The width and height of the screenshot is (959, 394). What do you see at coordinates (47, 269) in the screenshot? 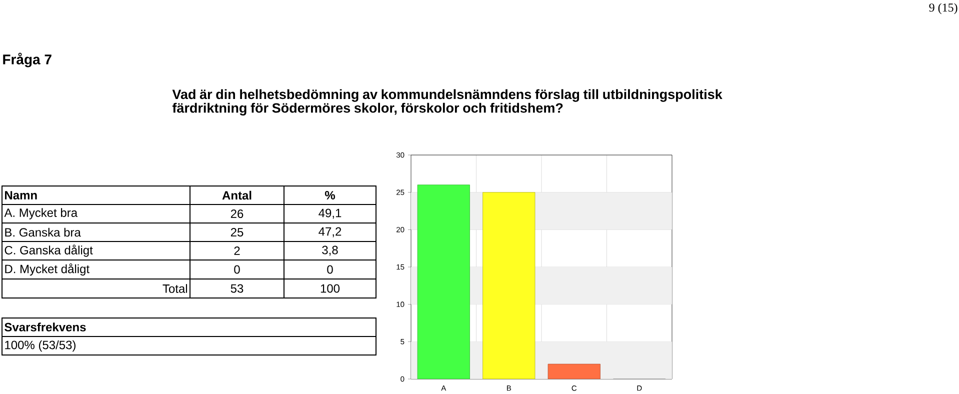
I see `text: D. Mycket dåligt` at bounding box center [47, 269].